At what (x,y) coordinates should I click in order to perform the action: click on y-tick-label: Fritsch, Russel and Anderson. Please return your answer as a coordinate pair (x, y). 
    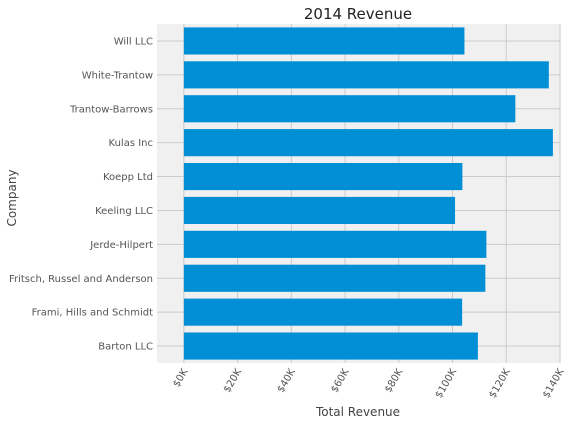
    Looking at the image, I should click on (81, 279).